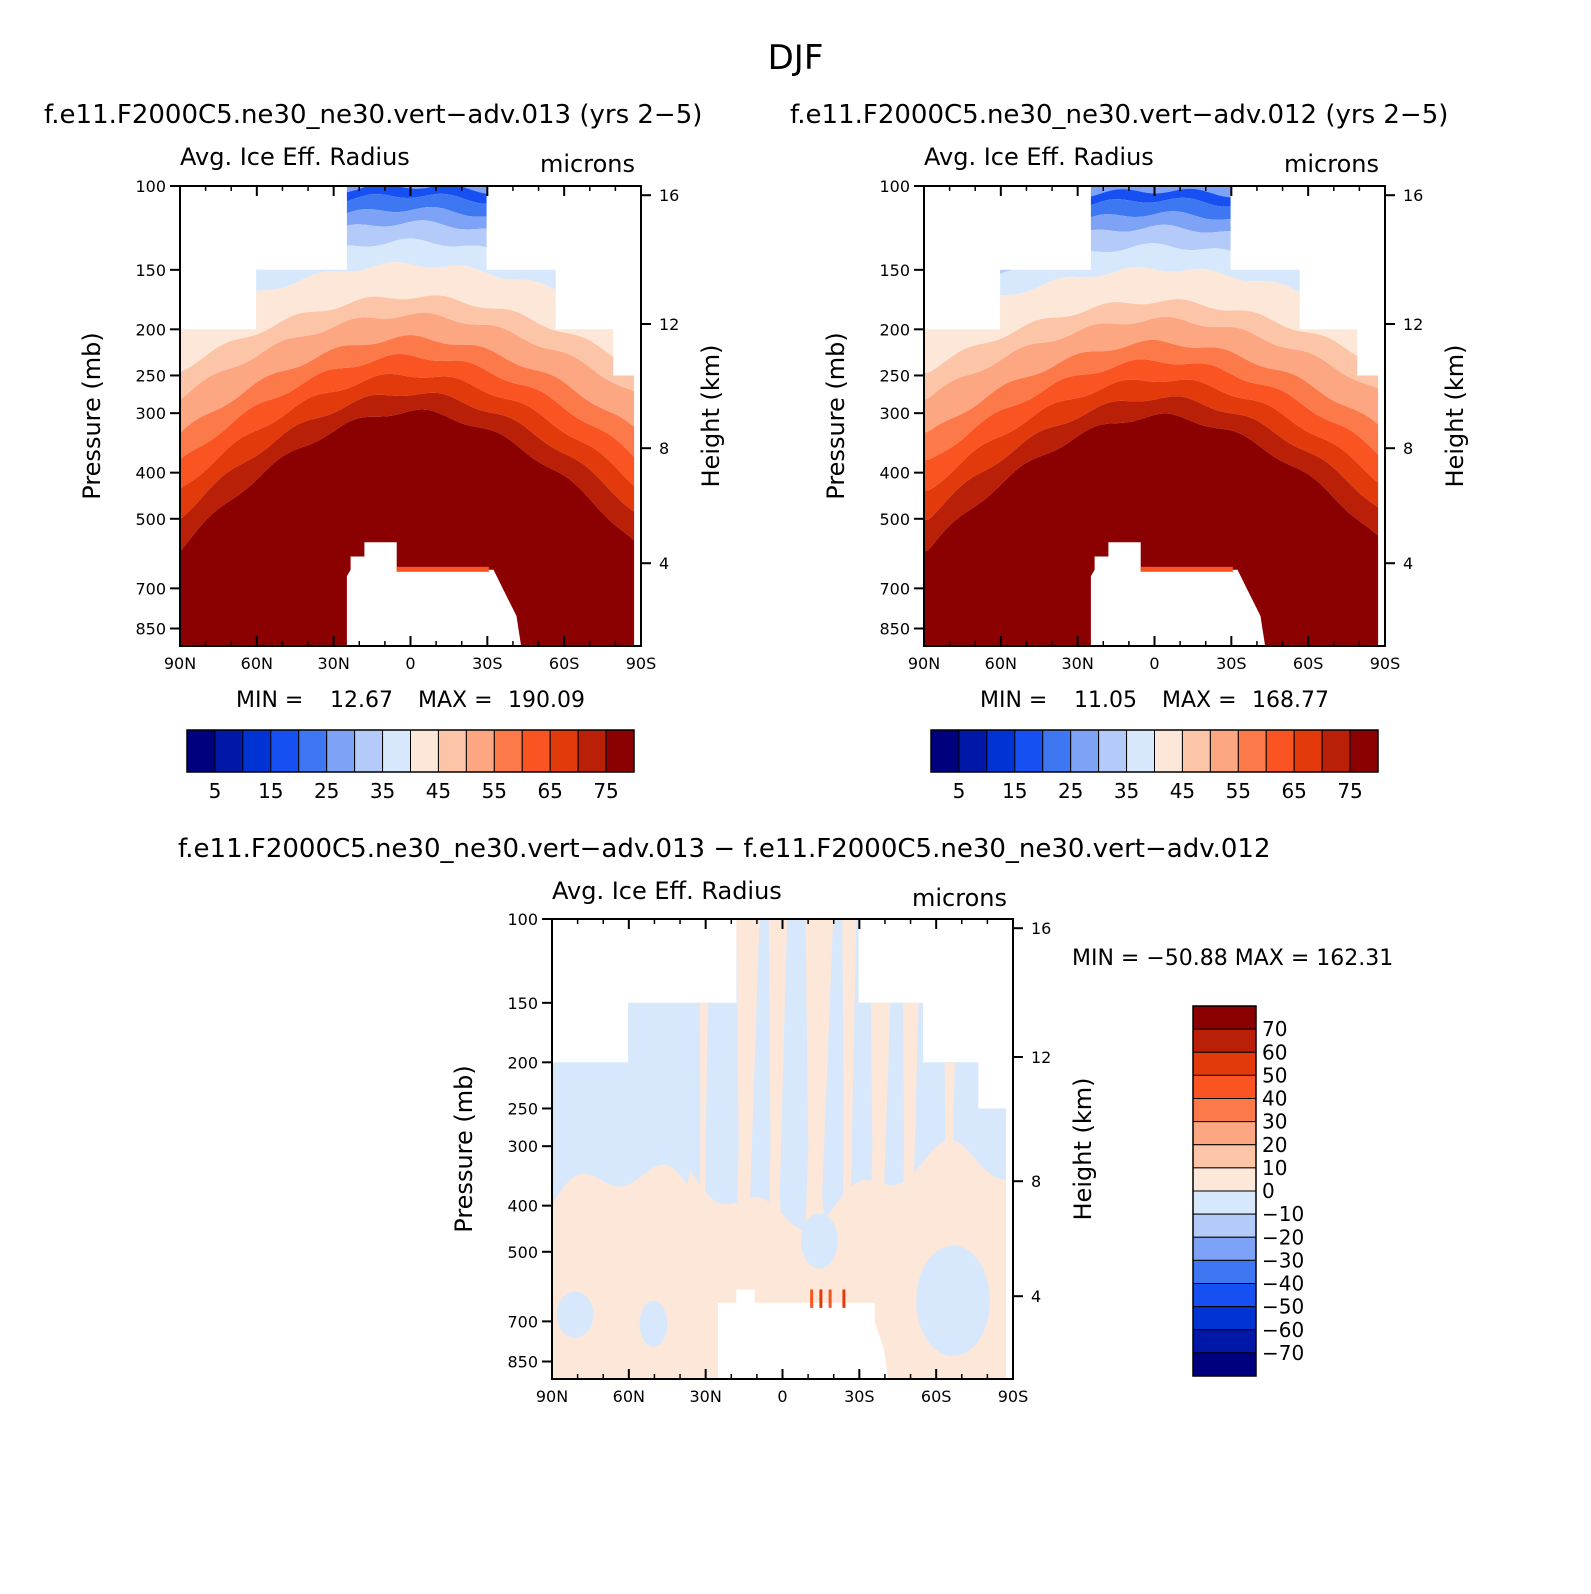 The height and width of the screenshot is (1594, 1591). Describe the element at coordinates (1283, 1353) in the screenshot. I see `colorbar-label: −70` at that location.